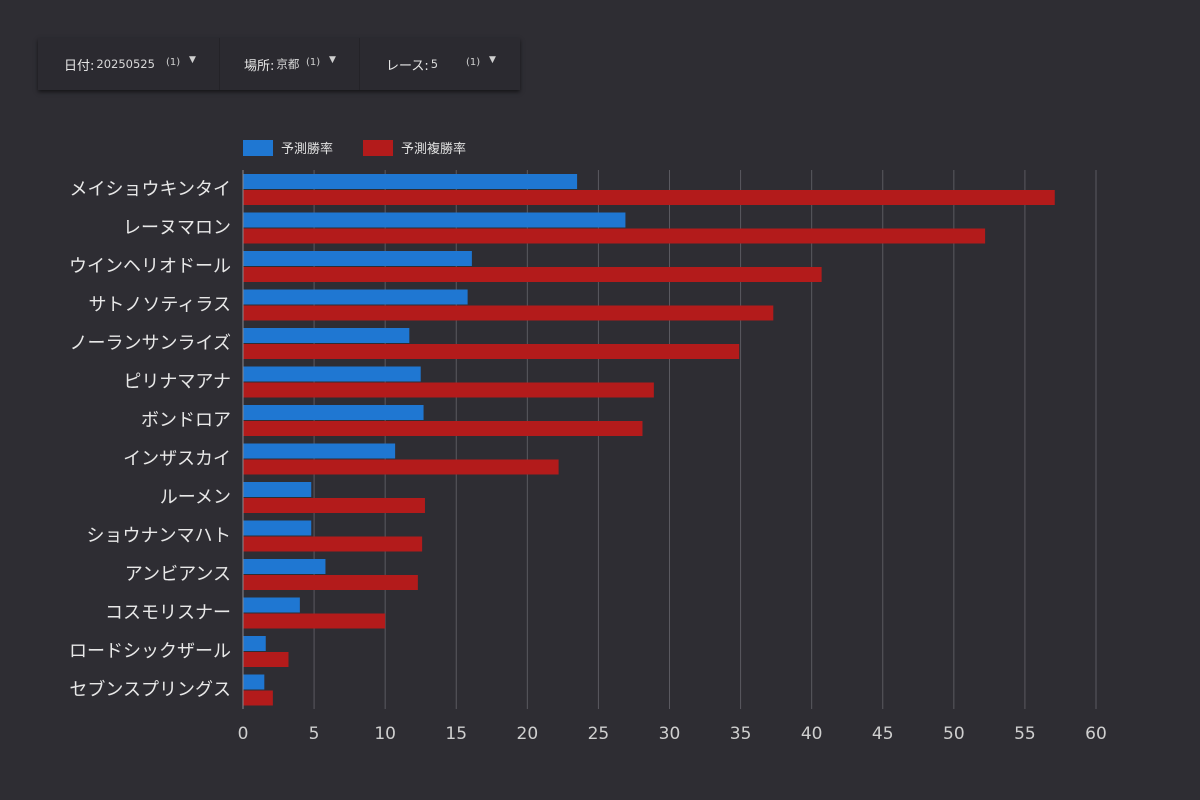  I want to click on category-label: アンビアンス, so click(178, 574).